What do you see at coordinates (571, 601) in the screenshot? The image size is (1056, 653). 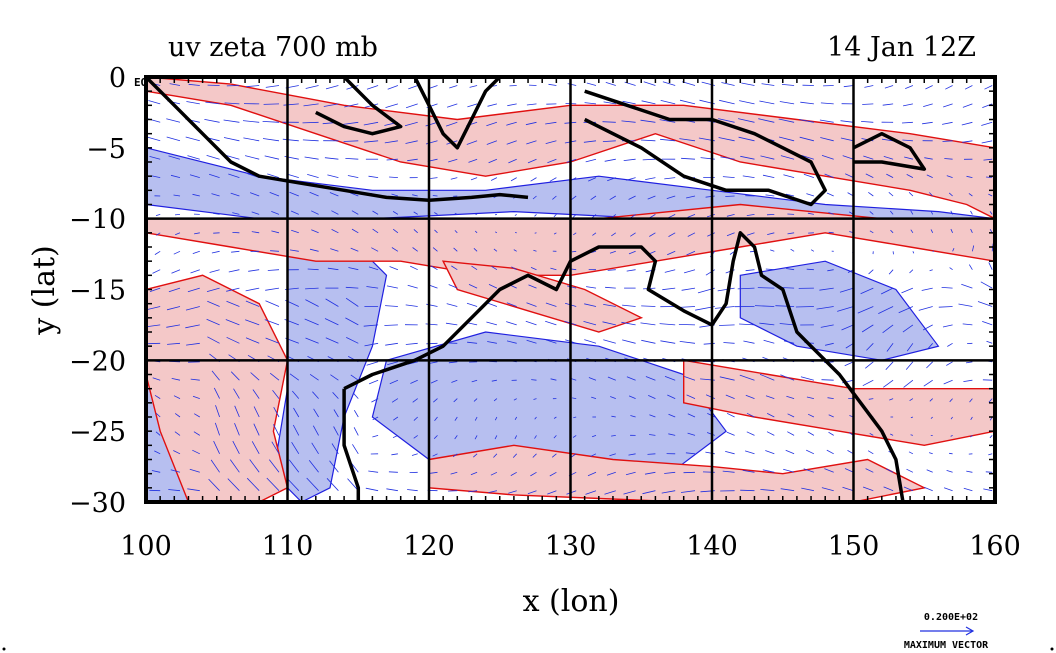 I see `x-axis-label: x (lon)` at bounding box center [571, 601].